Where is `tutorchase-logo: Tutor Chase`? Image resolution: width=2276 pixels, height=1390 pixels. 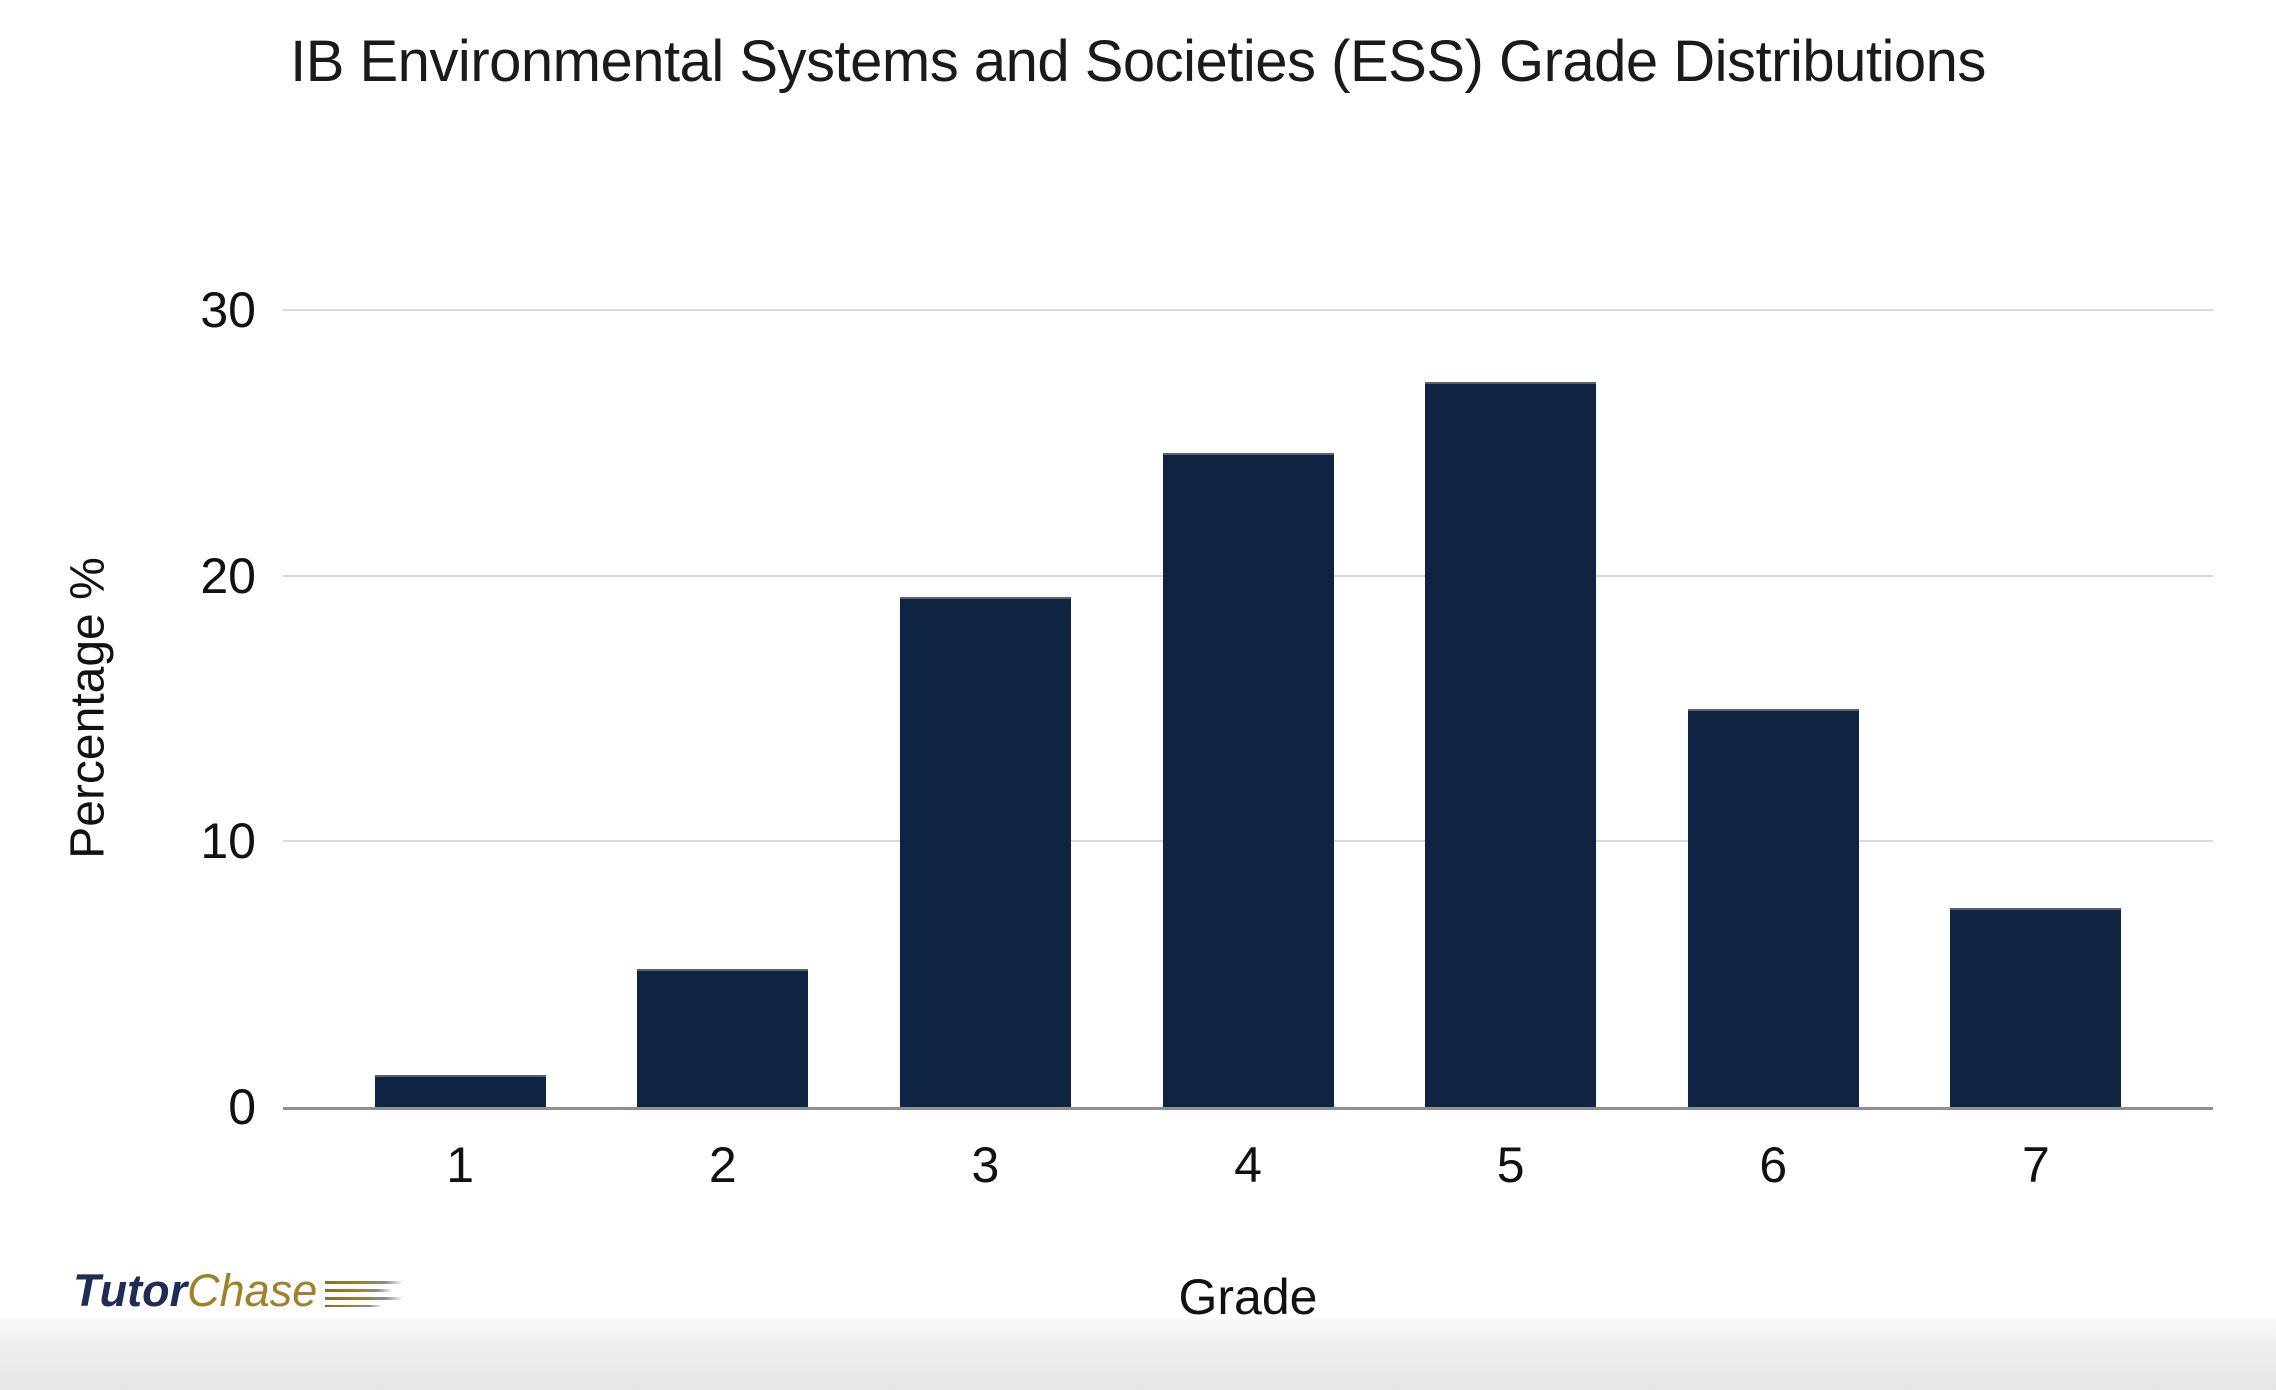 tutorchase-logo: Tutor Chase is located at coordinates (237, 1290).